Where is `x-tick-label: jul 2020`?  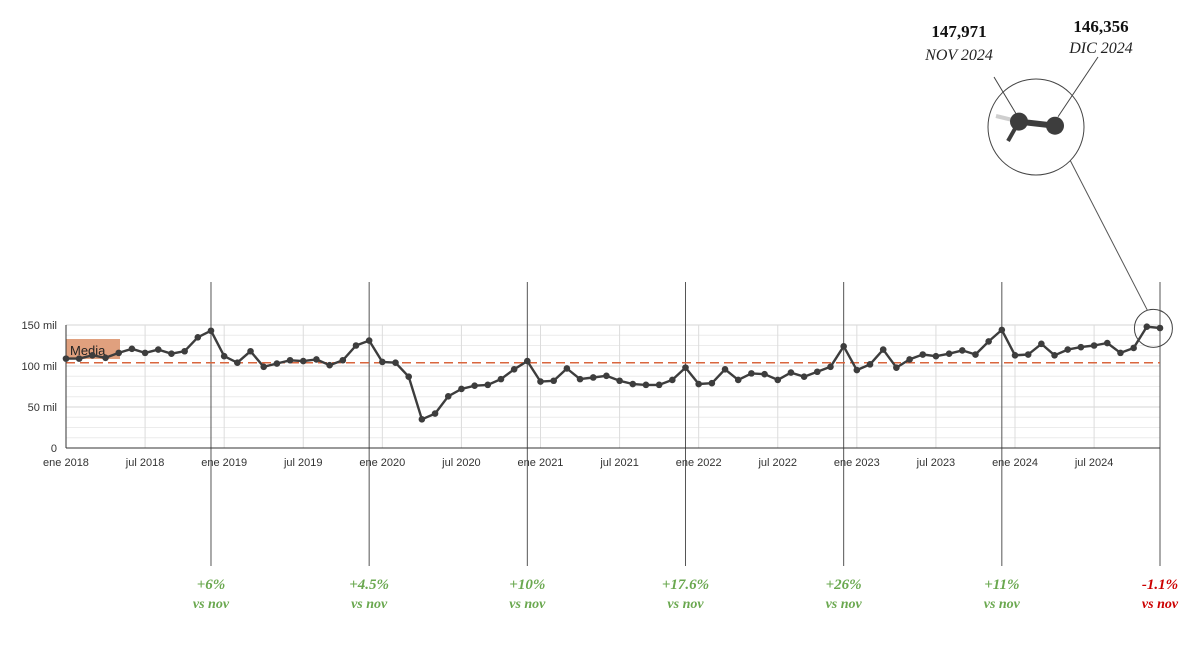 x-tick-label: jul 2020 is located at coordinates (461, 463).